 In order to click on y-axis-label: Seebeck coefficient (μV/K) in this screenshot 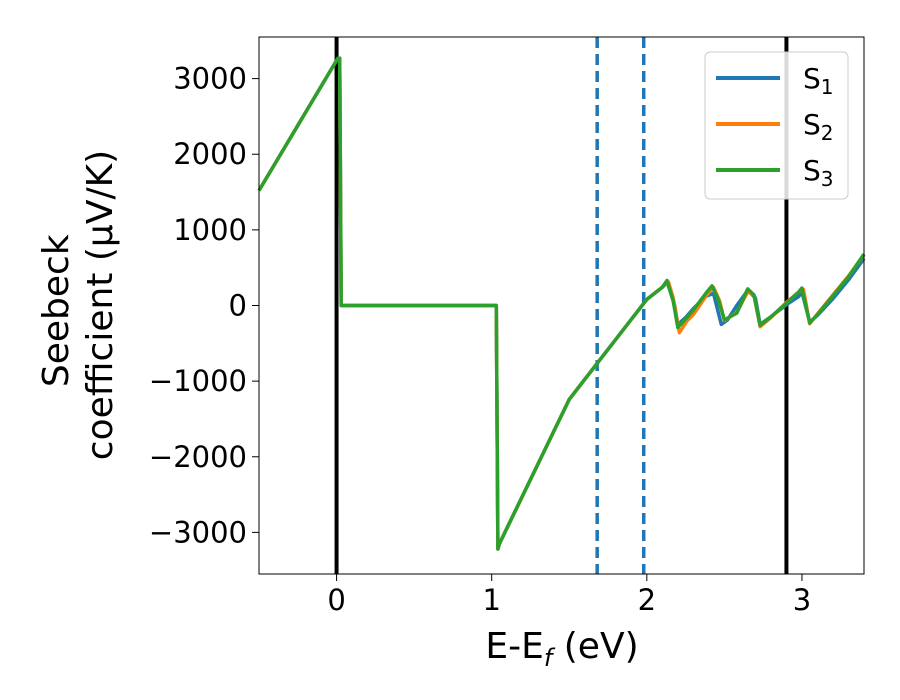, I will do `click(78, 305)`.